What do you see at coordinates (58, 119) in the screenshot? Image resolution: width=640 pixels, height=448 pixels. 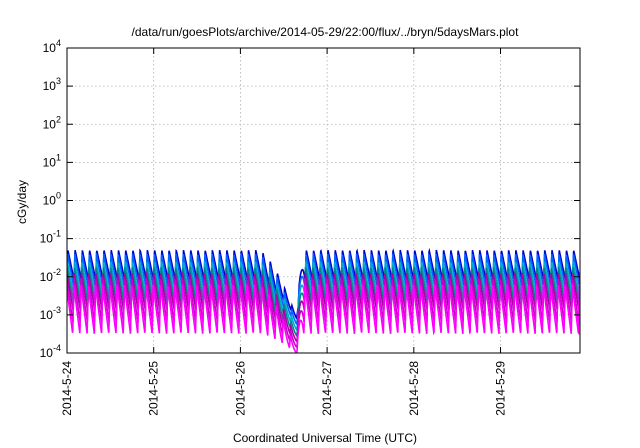 I see `y-tick-exponent: 2` at bounding box center [58, 119].